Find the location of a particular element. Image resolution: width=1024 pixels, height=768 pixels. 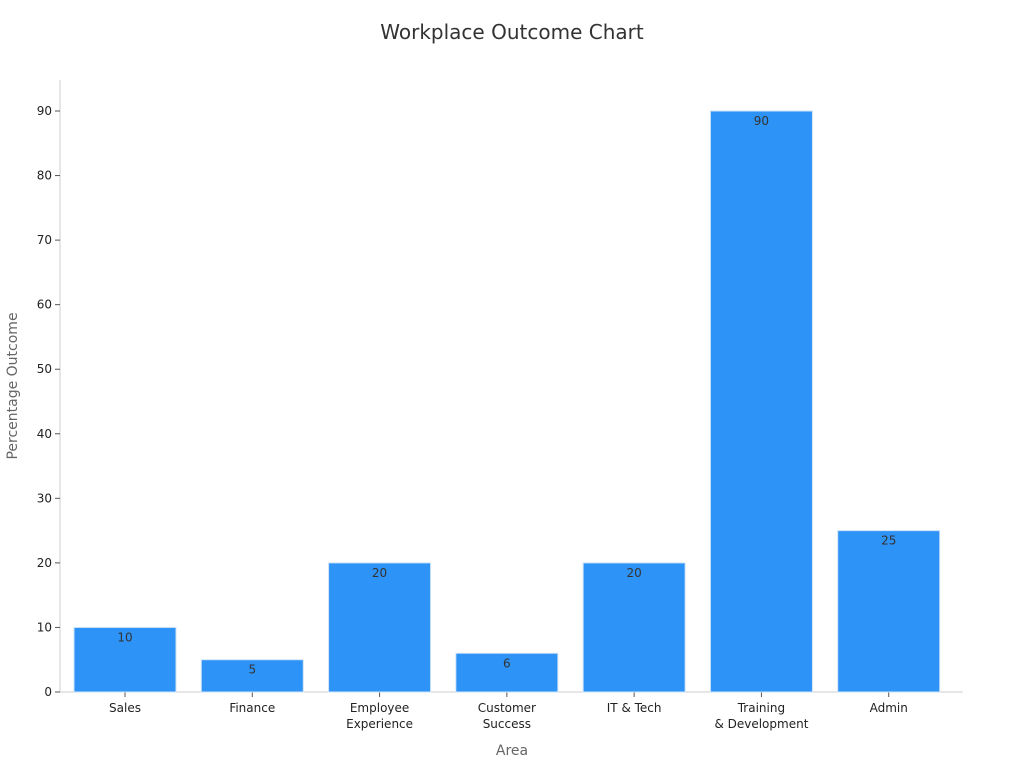

data-label: 6 is located at coordinates (507, 663).